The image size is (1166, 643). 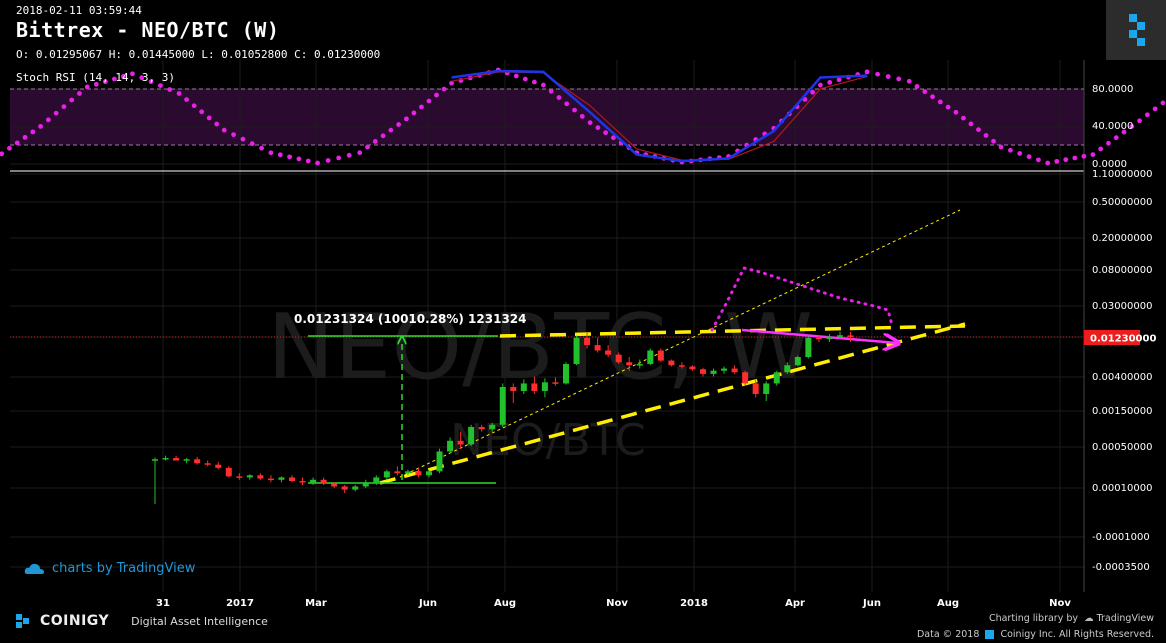 I want to click on stoch-k-line, so click(x=659, y=116).